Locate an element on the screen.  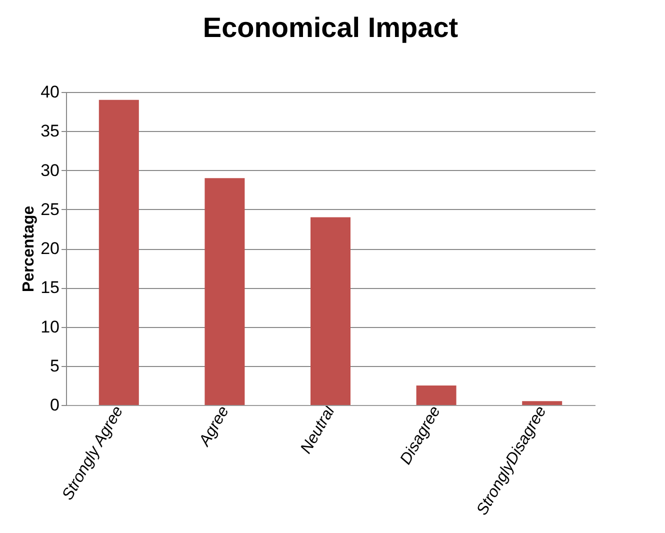
y-tick-label: 30 is located at coordinates (50, 170).